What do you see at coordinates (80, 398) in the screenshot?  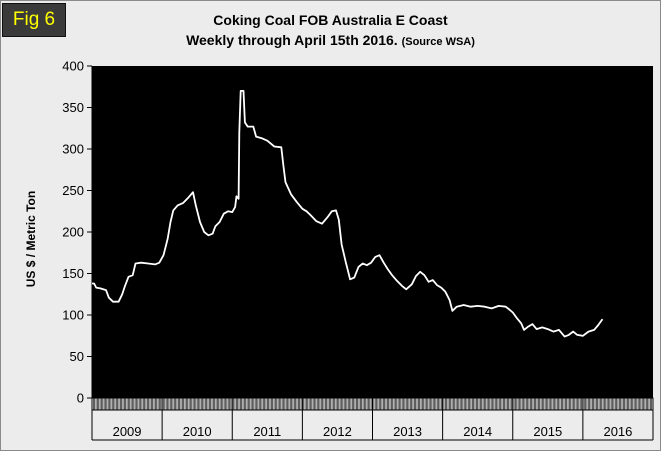 I see `y-tick-label: 0` at bounding box center [80, 398].